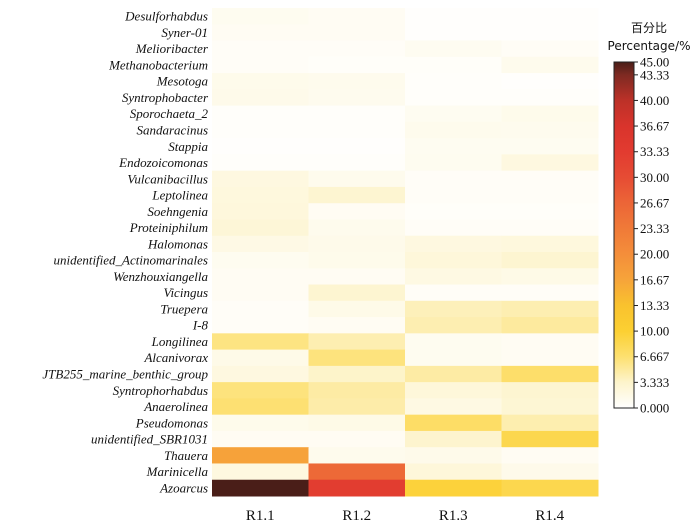 The image size is (700, 521). I want to click on row-label: Sporochaeta_2, so click(169, 113).